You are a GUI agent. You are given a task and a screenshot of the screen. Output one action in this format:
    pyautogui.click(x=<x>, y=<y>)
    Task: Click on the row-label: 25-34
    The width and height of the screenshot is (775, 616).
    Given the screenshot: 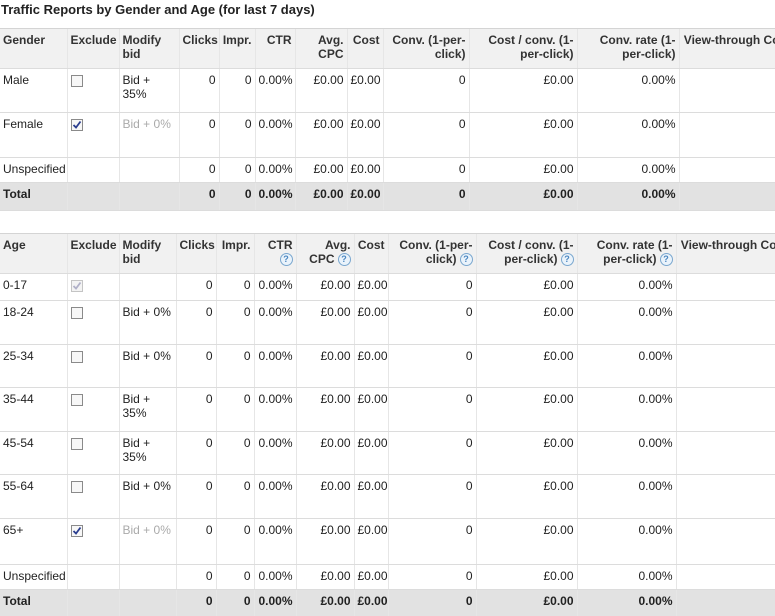 What is the action you would take?
    pyautogui.click(x=18, y=356)
    